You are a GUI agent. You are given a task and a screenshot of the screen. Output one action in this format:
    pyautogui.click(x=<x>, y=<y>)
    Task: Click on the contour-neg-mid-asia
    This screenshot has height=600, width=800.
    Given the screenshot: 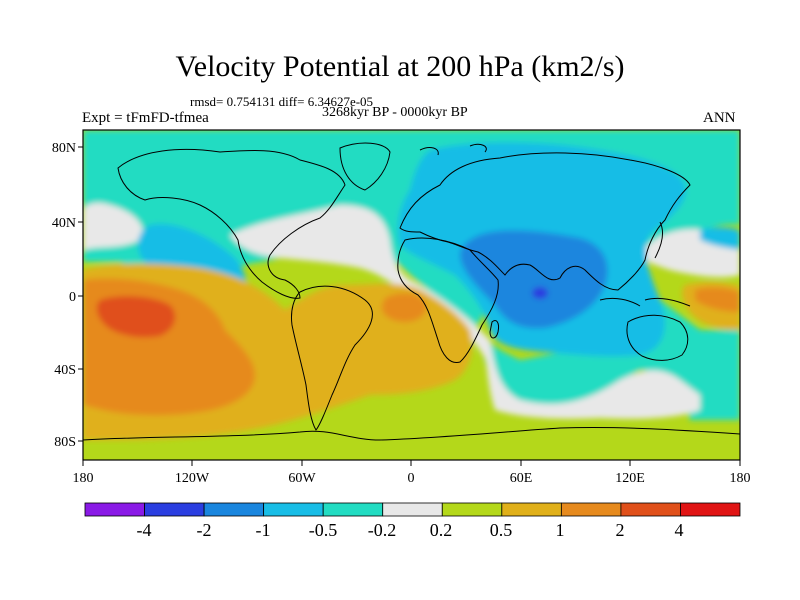 What is the action you would take?
    pyautogui.click(x=534, y=279)
    